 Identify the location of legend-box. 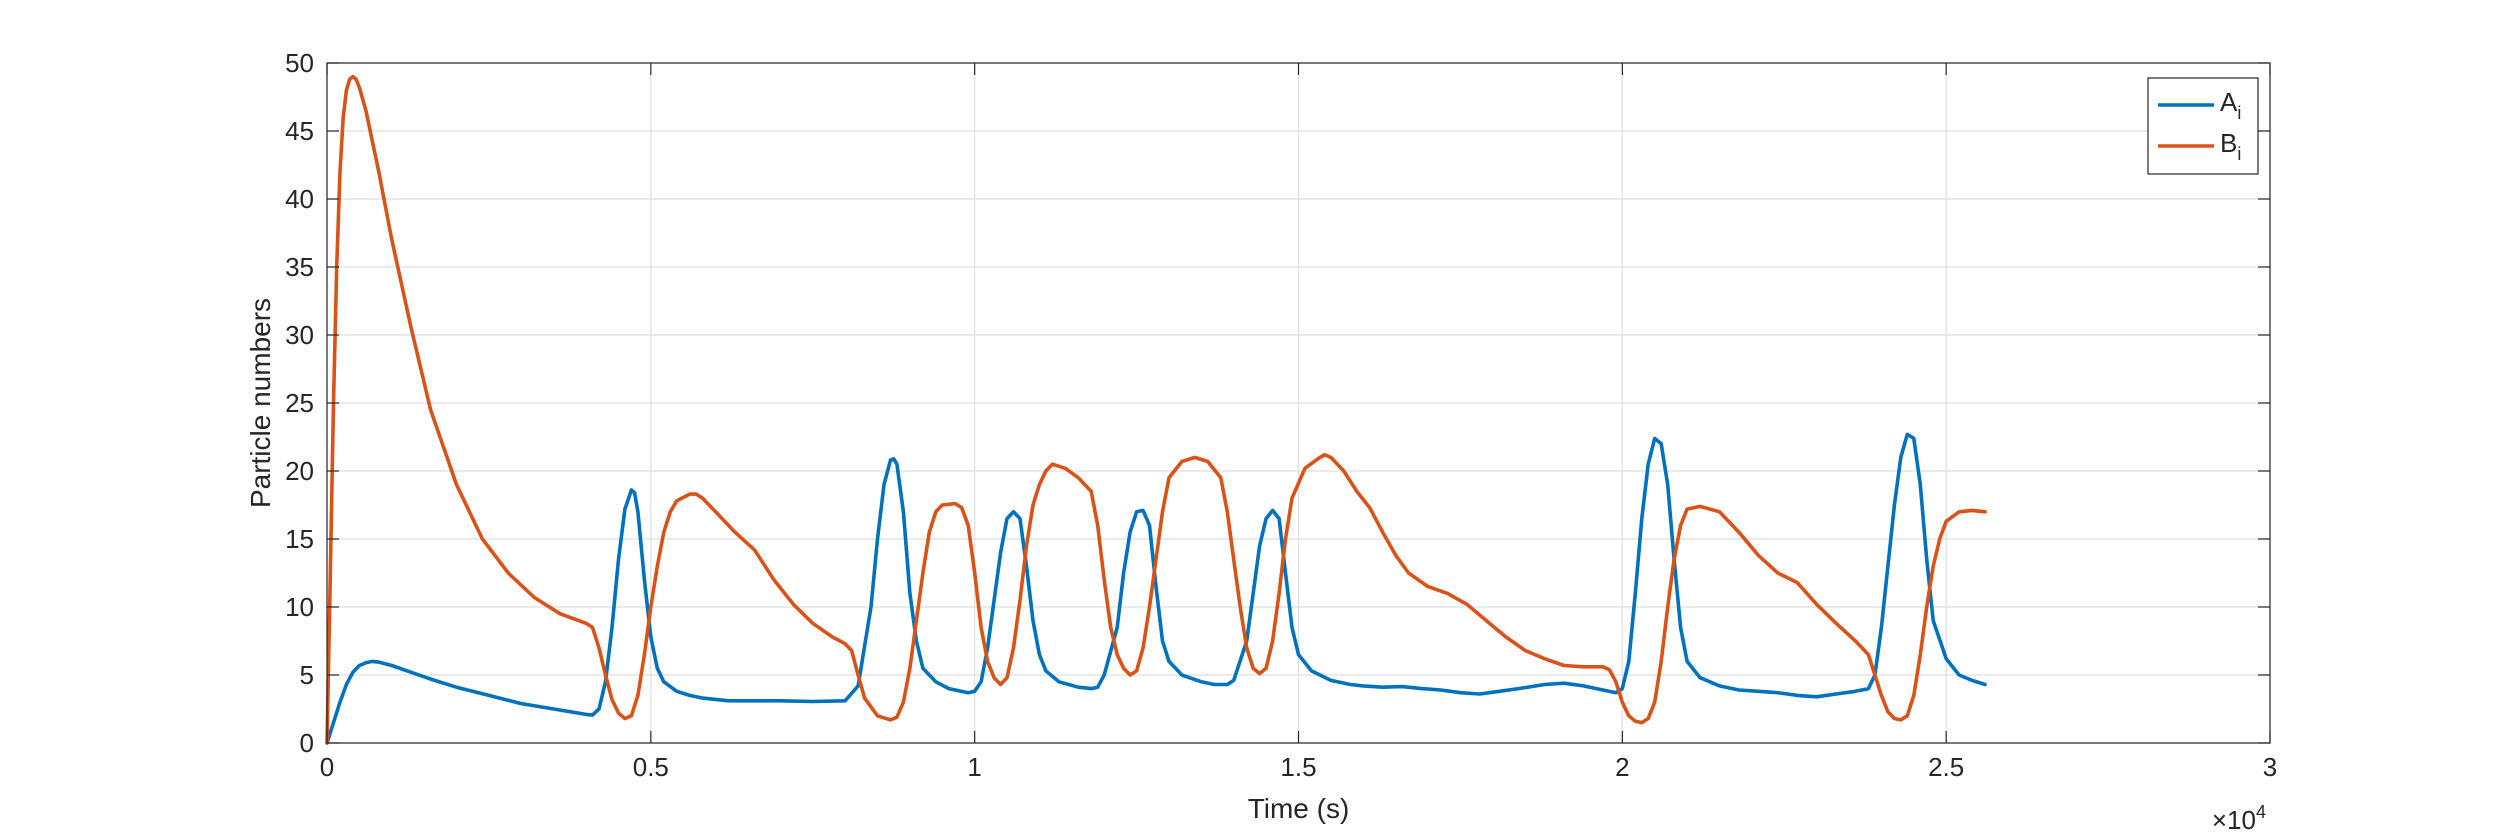
(2203, 126).